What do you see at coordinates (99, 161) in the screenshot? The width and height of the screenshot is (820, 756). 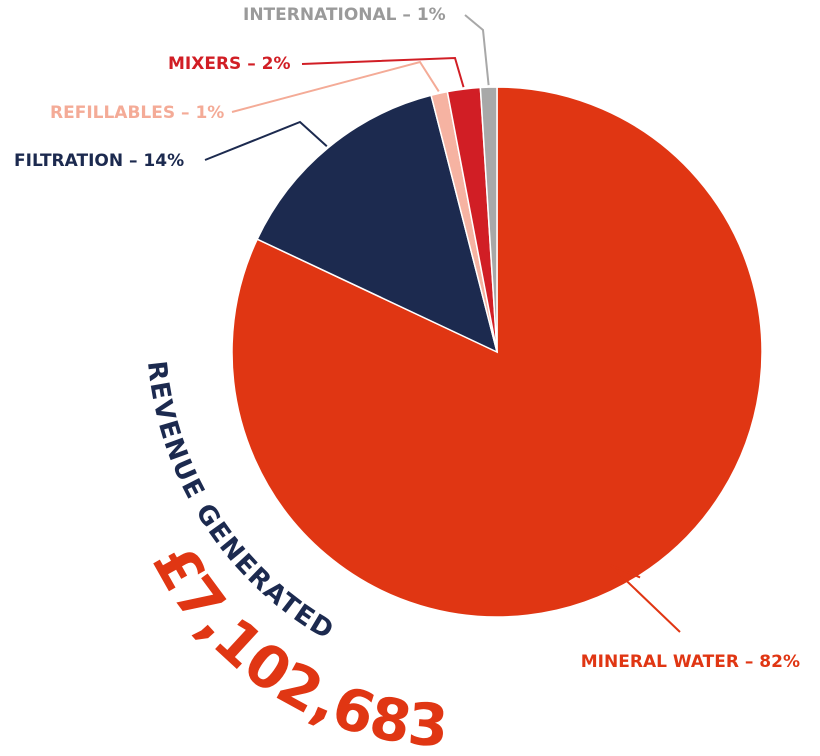 I see `label-filtration: FILTRATION – 14%` at bounding box center [99, 161].